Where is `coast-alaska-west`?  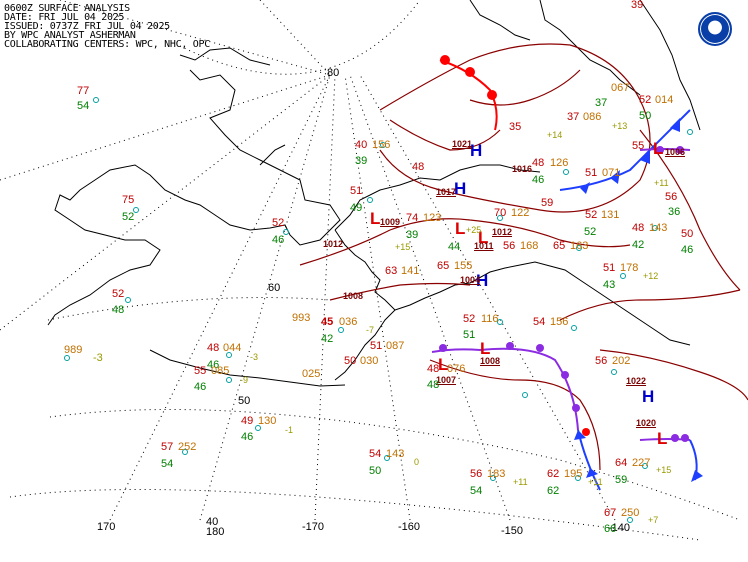
coast-alaska-west is located at coordinates (365, 305).